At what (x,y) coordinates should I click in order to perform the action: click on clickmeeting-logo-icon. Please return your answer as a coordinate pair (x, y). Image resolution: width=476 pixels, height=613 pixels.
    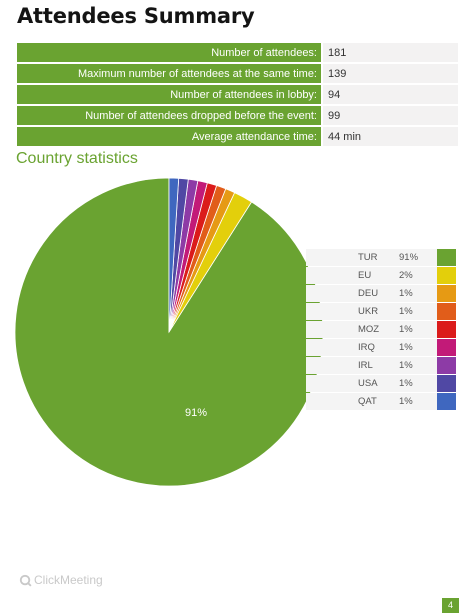
    Looking at the image, I should click on (25, 580).